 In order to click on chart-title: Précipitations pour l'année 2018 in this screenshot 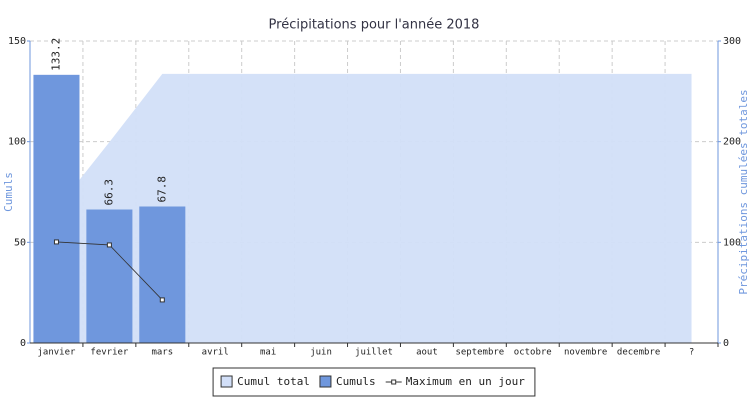, I will do `click(374, 25)`.